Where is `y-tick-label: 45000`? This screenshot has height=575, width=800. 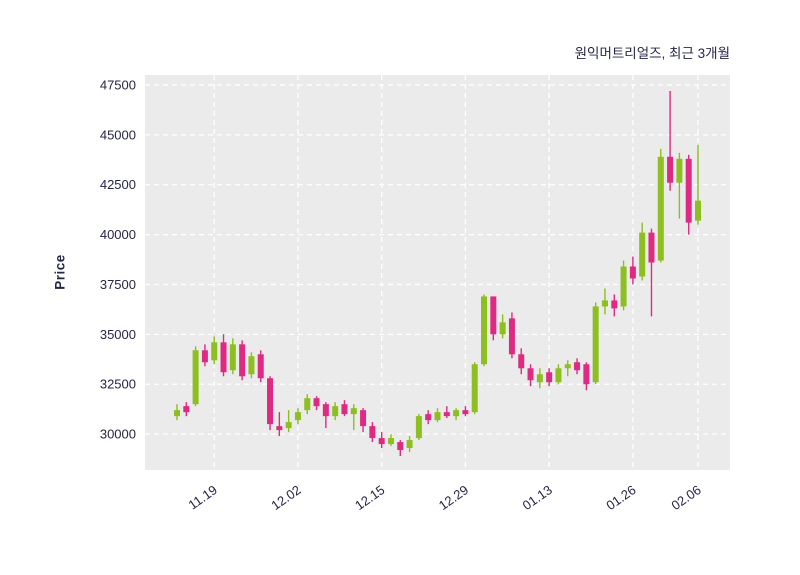
y-tick-label: 45000 is located at coordinates (118, 134).